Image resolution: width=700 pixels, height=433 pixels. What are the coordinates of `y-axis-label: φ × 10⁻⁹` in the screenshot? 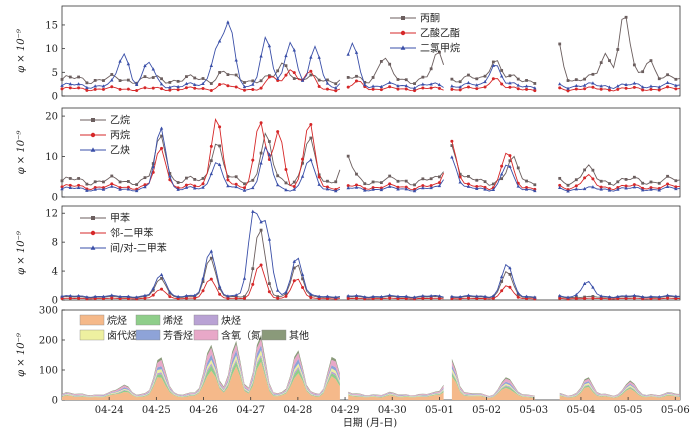 It's located at (21, 355).